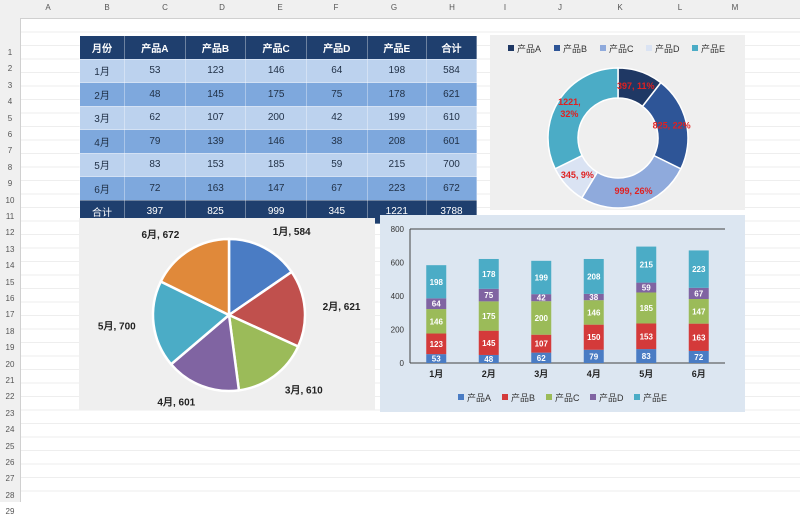  I want to click on row-header-9: 9, so click(10, 184).